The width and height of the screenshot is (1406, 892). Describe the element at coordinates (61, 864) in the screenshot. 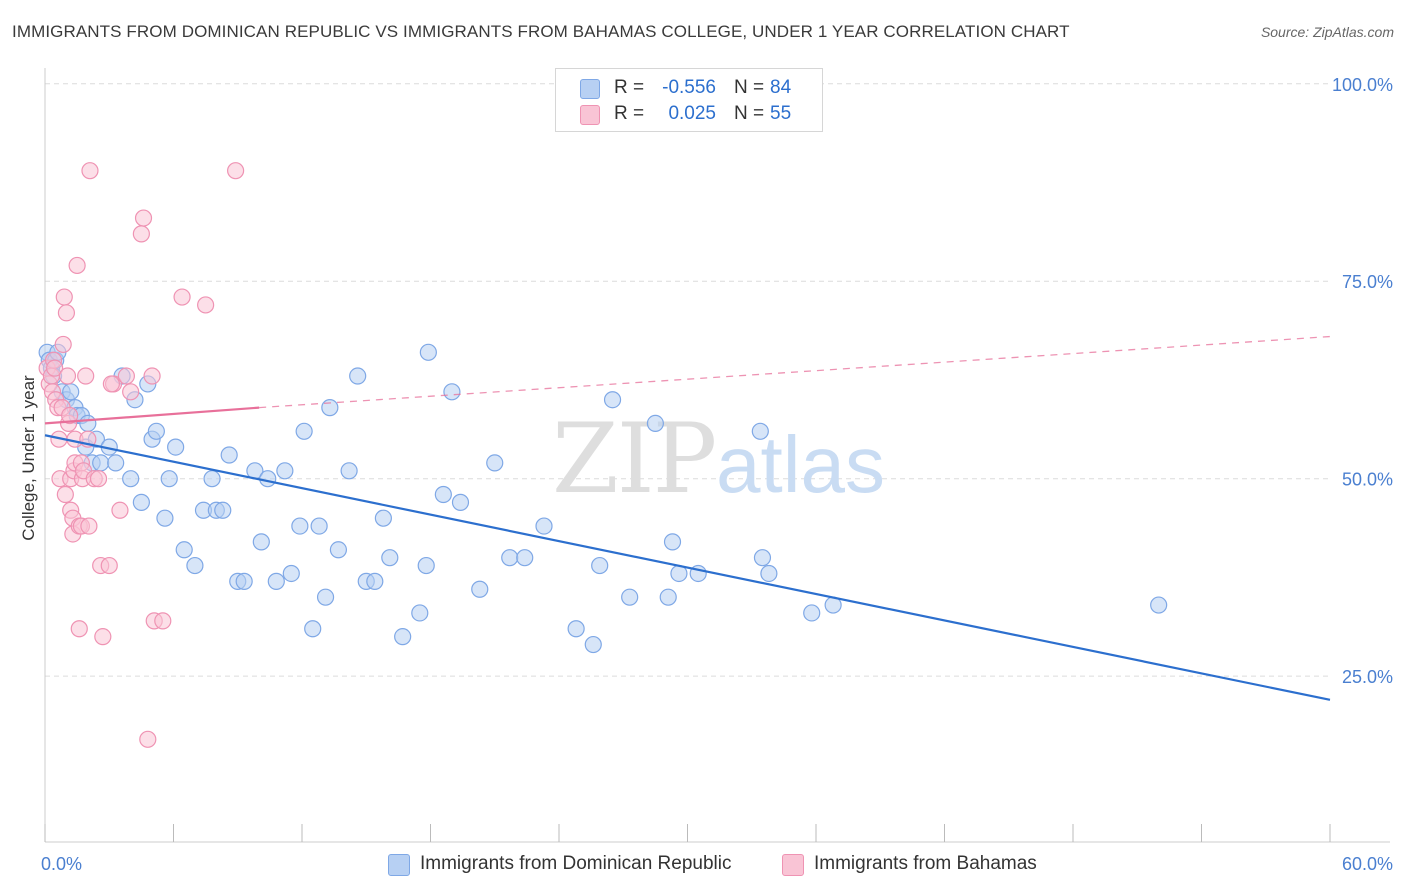

I see `x-tick-label: 0.0%` at that location.